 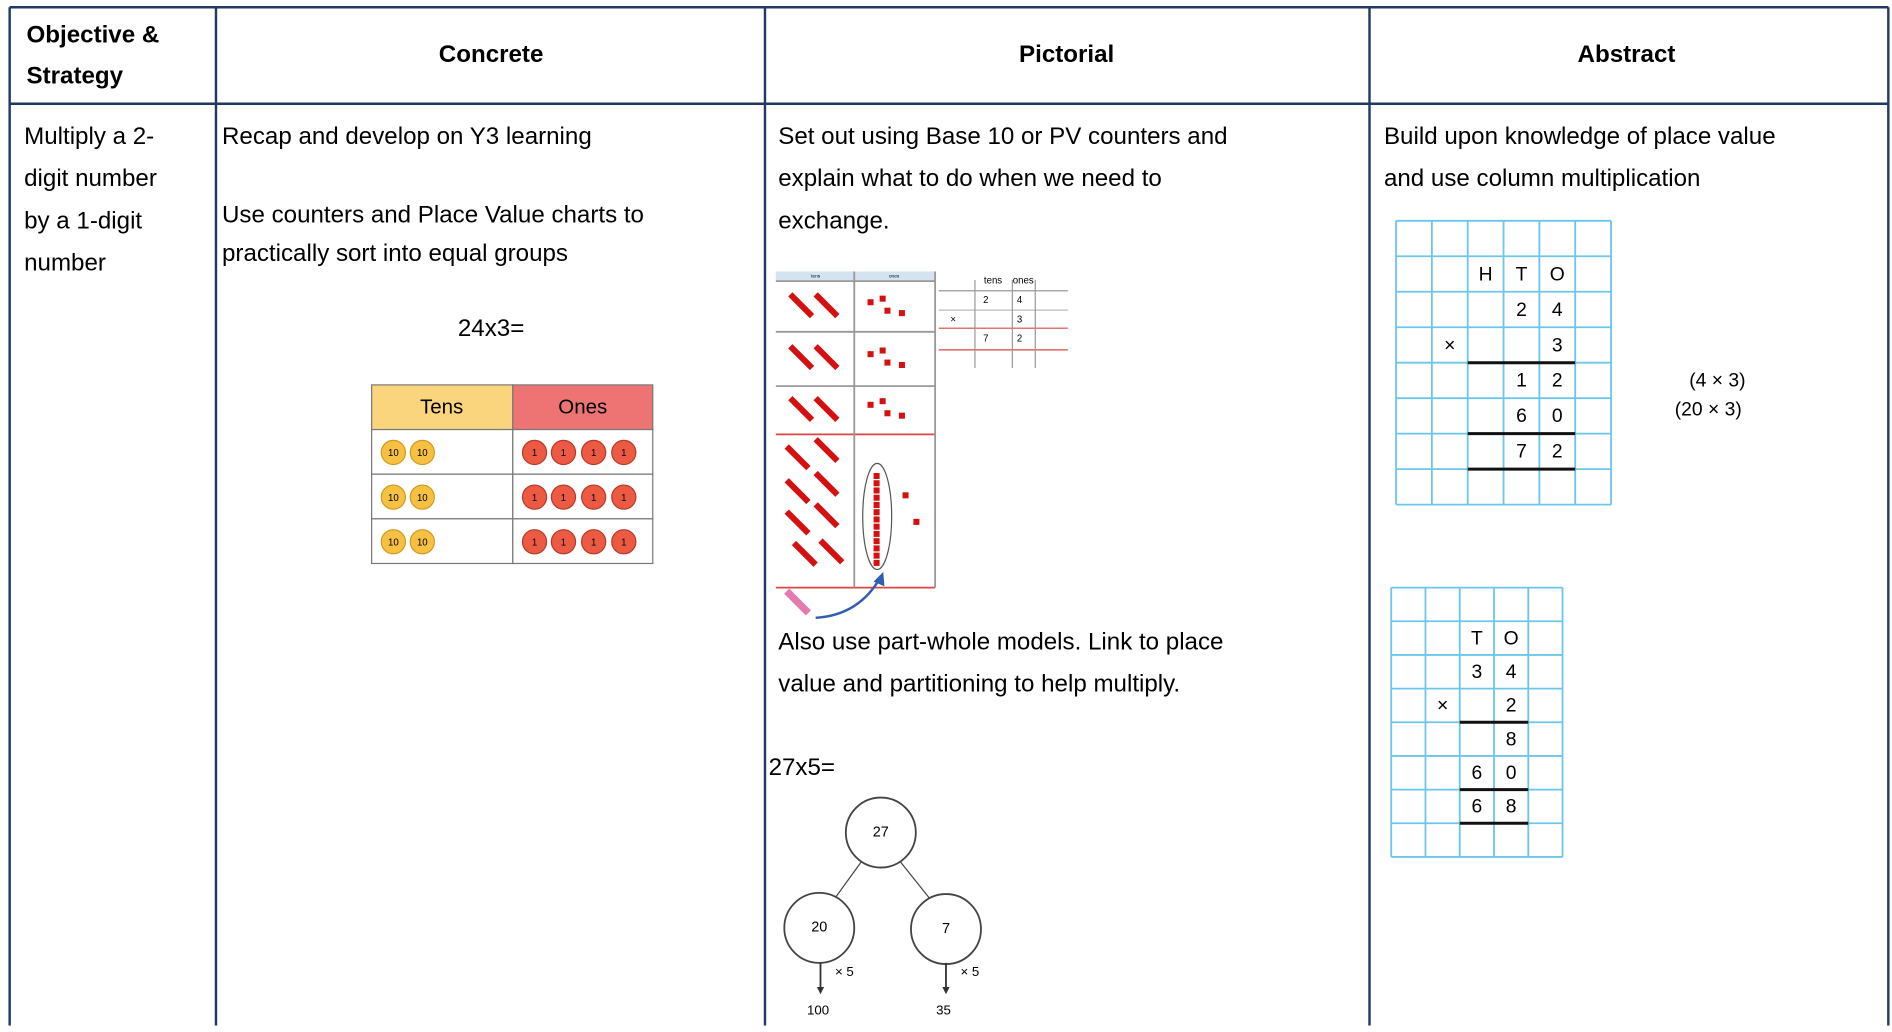 What do you see at coordinates (1522, 274) in the screenshot?
I see `grid-cell: T` at bounding box center [1522, 274].